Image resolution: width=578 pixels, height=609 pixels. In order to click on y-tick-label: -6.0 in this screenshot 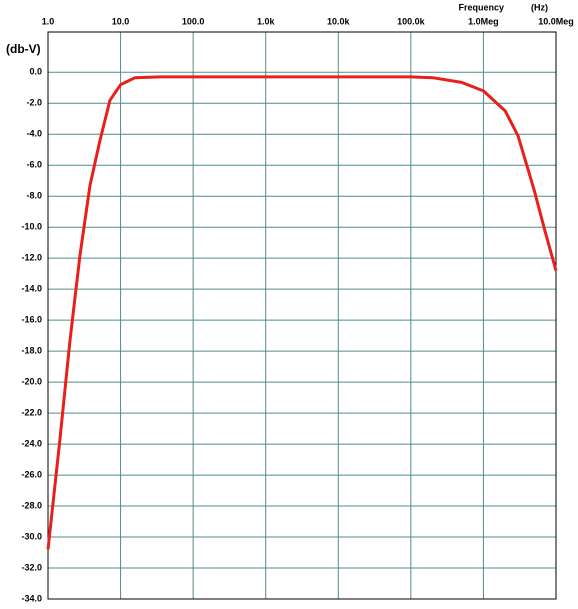, I will do `click(34, 165)`.